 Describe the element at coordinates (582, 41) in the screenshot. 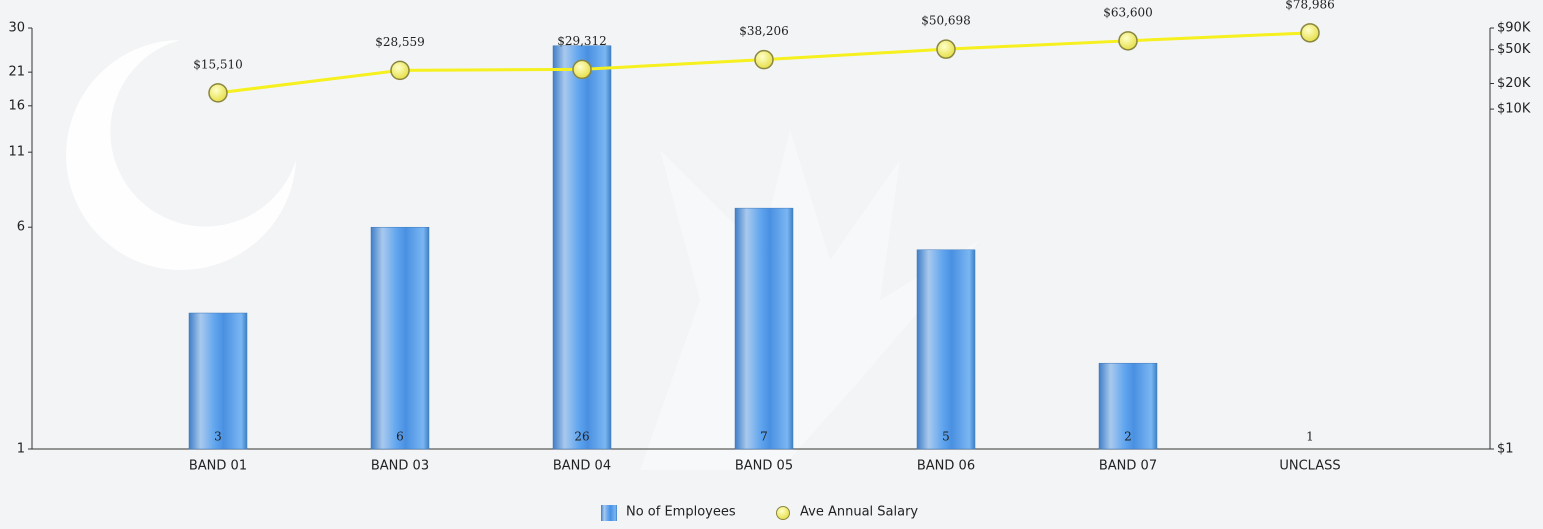

I see `value-label: $29,312` at that location.